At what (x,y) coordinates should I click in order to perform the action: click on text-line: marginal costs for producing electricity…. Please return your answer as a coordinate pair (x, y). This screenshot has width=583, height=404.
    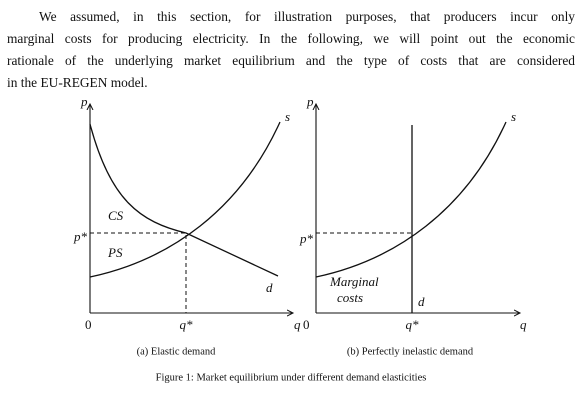
    Looking at the image, I should click on (291, 38).